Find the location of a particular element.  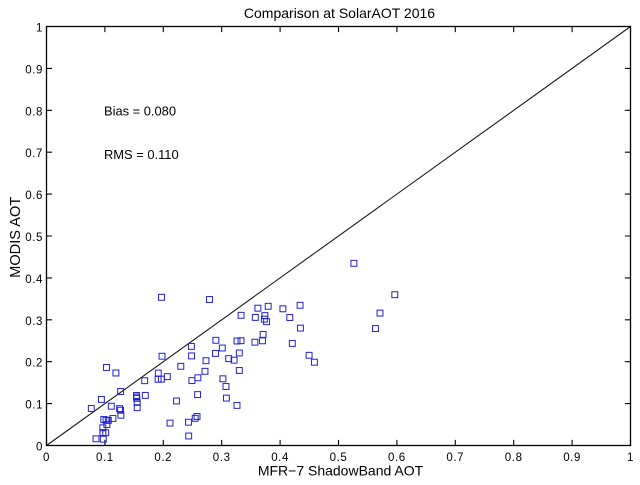

svg-text: RMS = 0.110 is located at coordinates (141, 154).